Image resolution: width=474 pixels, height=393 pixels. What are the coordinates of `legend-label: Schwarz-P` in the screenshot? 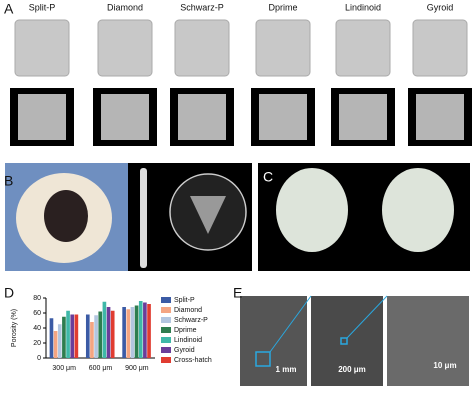 It's located at (191, 320).